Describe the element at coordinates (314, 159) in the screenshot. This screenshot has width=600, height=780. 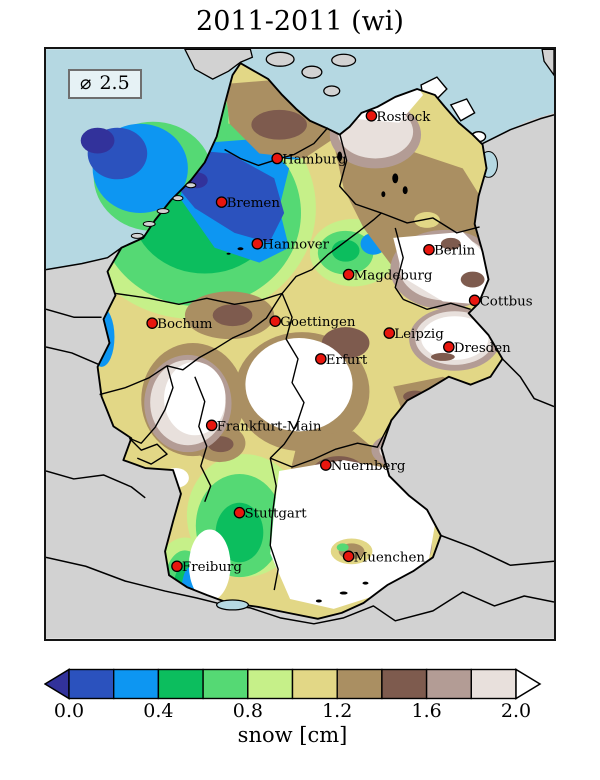
I see `city-label-hamburg: Hamburg` at that location.